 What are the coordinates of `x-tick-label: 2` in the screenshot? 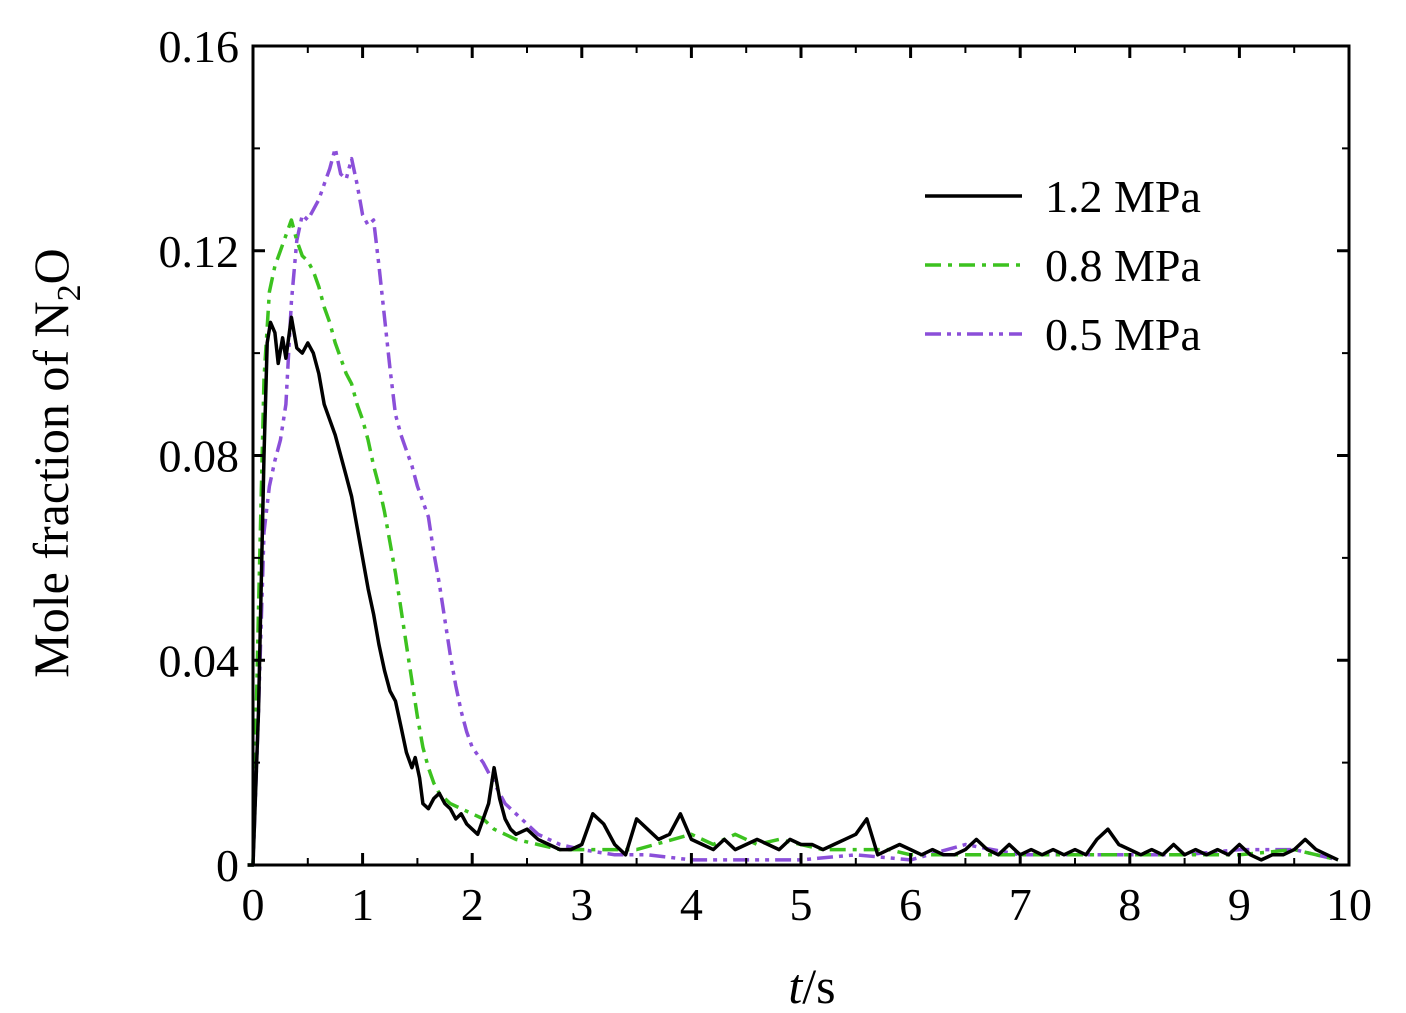 It's located at (472, 904).